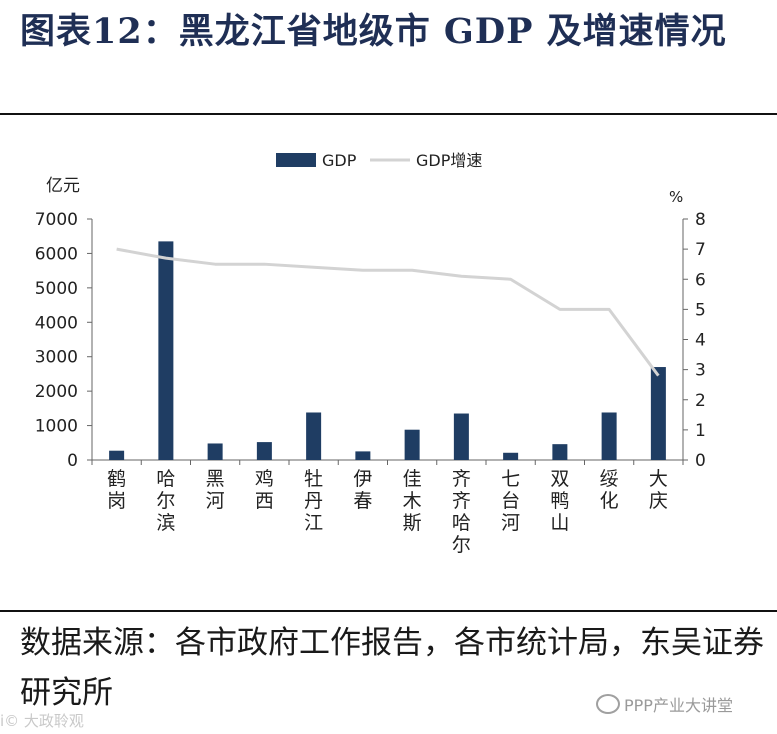 The image size is (777, 734). I want to click on left-tick-label: 2000, so click(56, 392).